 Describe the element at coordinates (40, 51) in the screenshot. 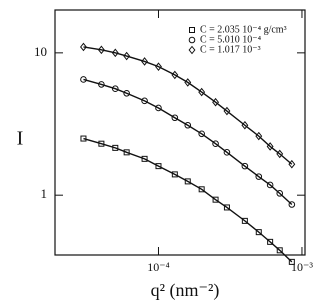

I see `y-tick-label: 10` at that location.